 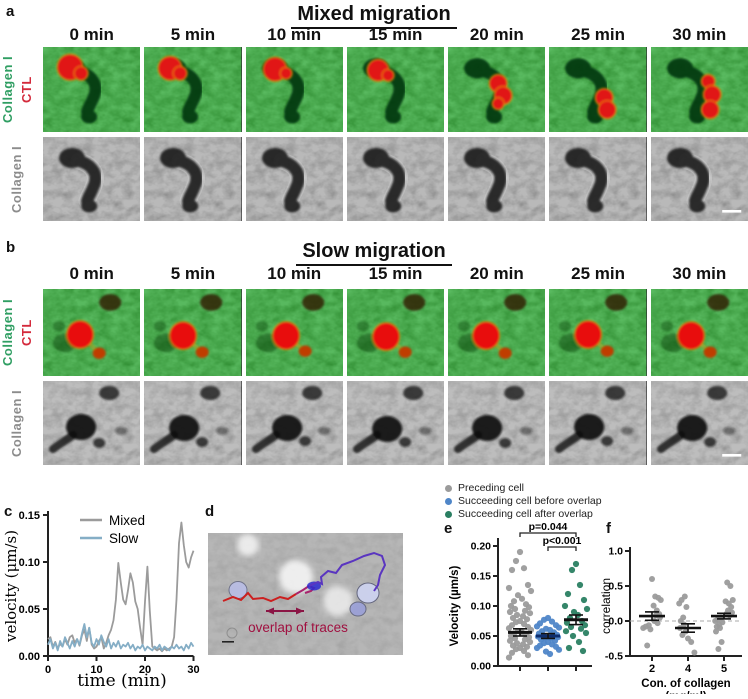 What do you see at coordinates (562, 541) in the screenshot?
I see `svg-text: p<0.001` at bounding box center [562, 541].